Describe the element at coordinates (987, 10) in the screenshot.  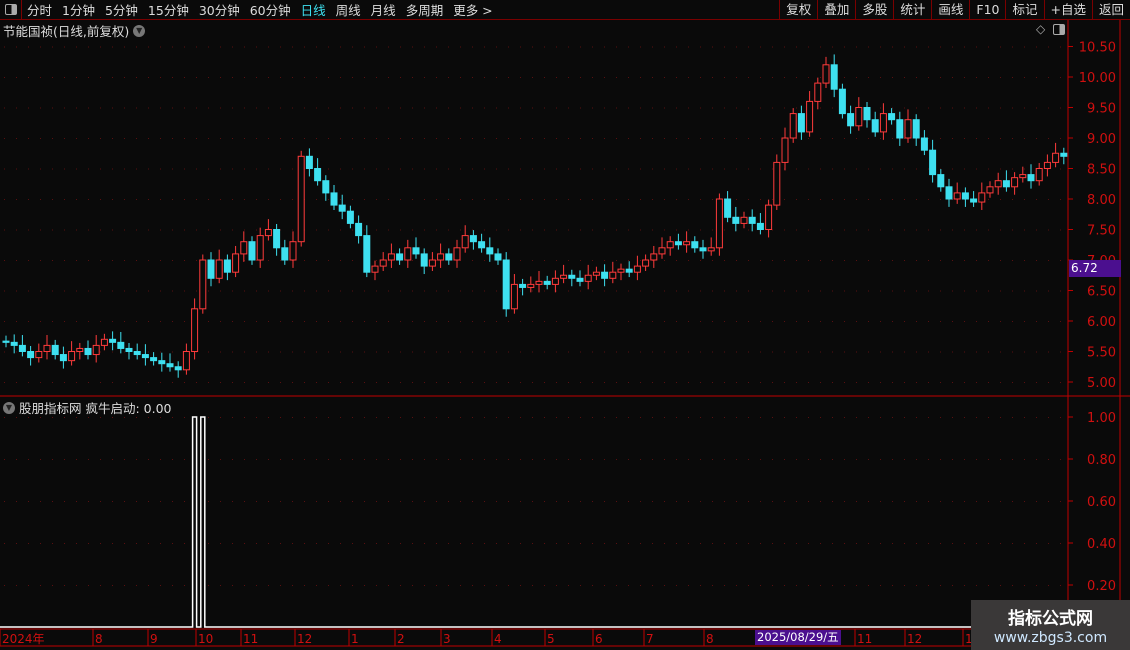
I see `toolbar-button: F10` at that location.